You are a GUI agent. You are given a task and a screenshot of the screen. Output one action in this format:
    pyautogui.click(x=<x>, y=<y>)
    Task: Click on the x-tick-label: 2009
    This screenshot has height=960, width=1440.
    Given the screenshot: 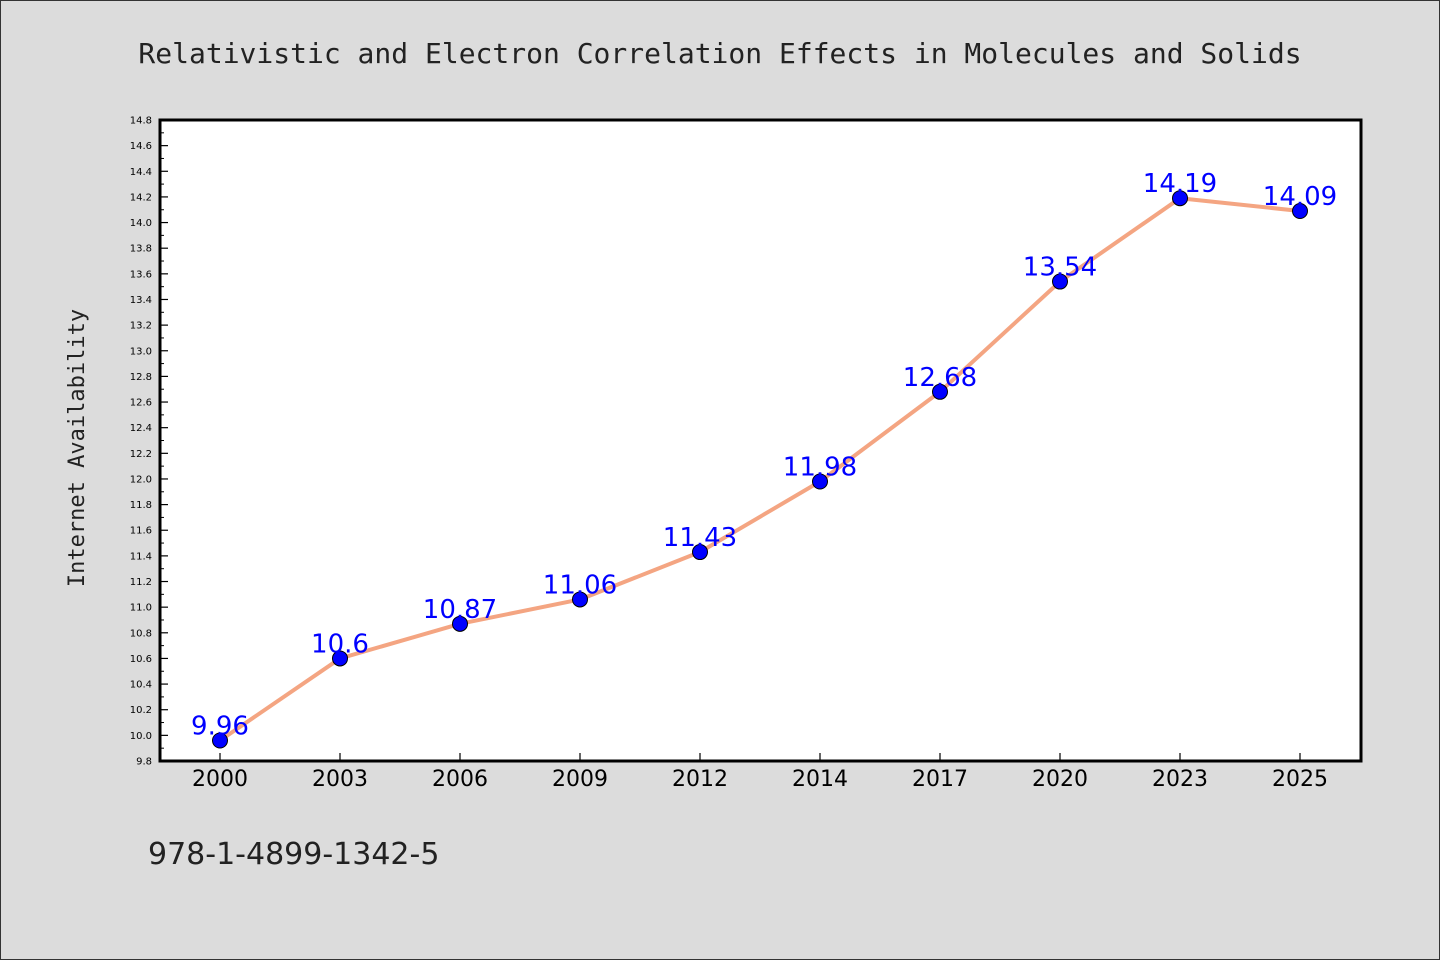 What is the action you would take?
    pyautogui.click(x=580, y=779)
    